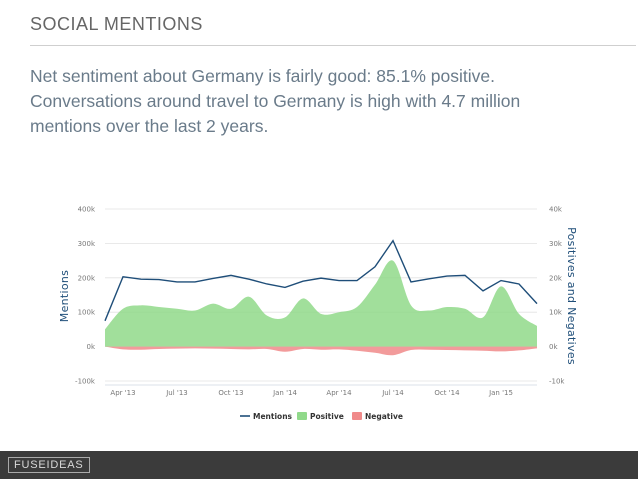  I want to click on x-tick-label: Apr '14, so click(339, 393).